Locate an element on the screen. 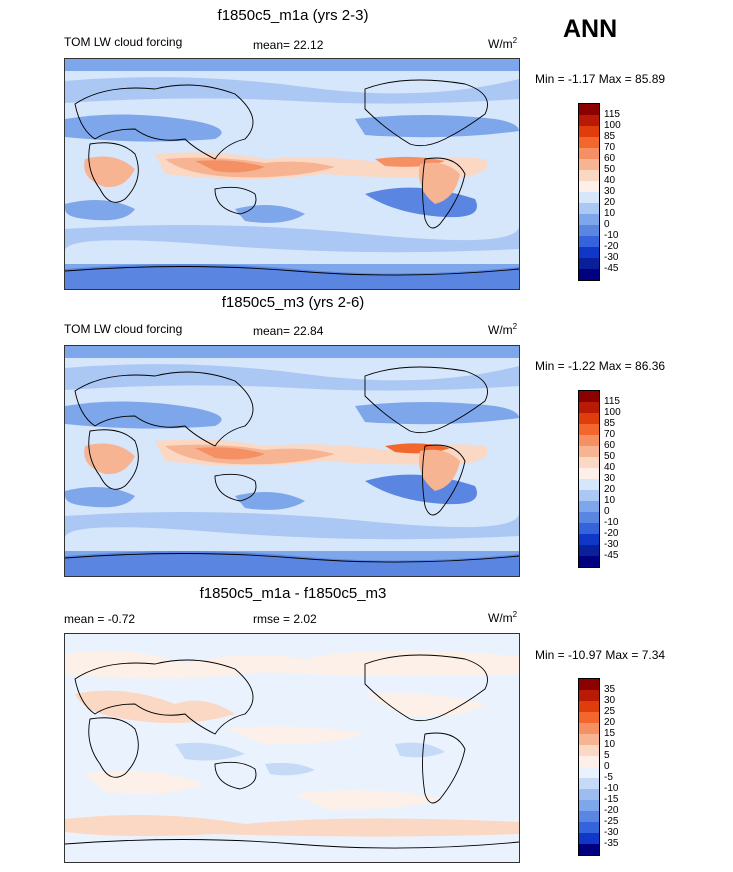 This screenshot has height=872, width=733. panel-1-minmax: Min = -1.17 Max = 85.89 is located at coordinates (600, 79).